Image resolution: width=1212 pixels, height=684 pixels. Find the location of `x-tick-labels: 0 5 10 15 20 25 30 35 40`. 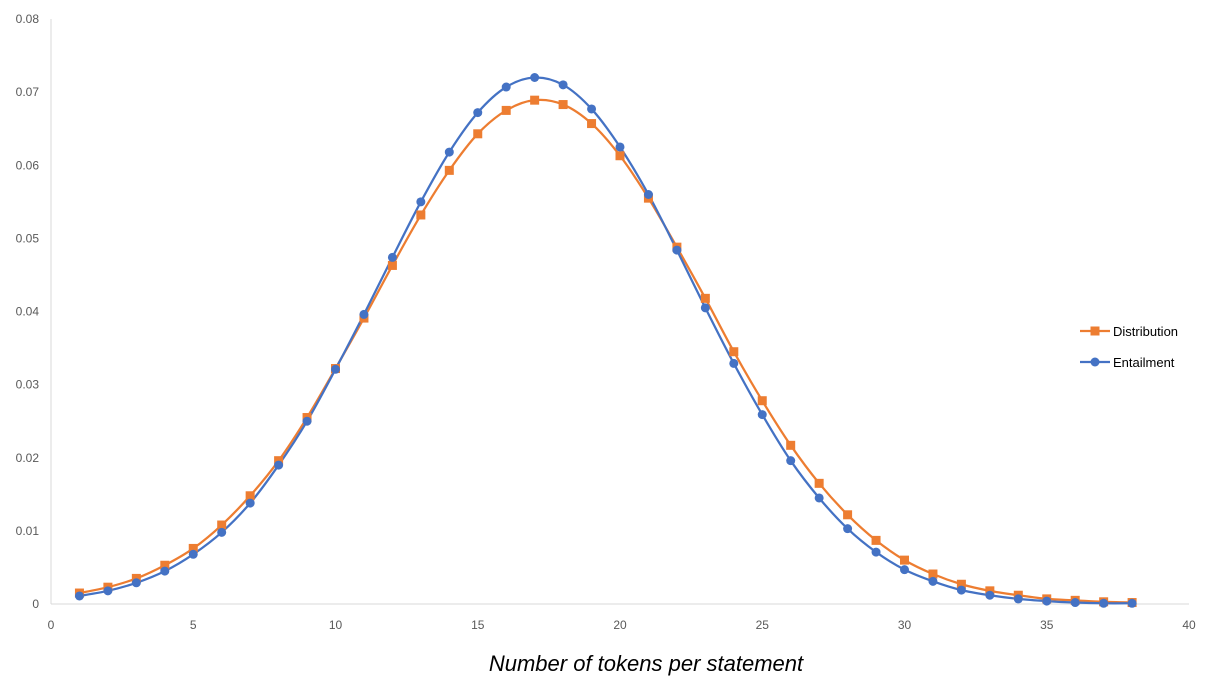

x-tick-labels: 0 5 10 15 20 25 30 35 40 is located at coordinates (622, 625).